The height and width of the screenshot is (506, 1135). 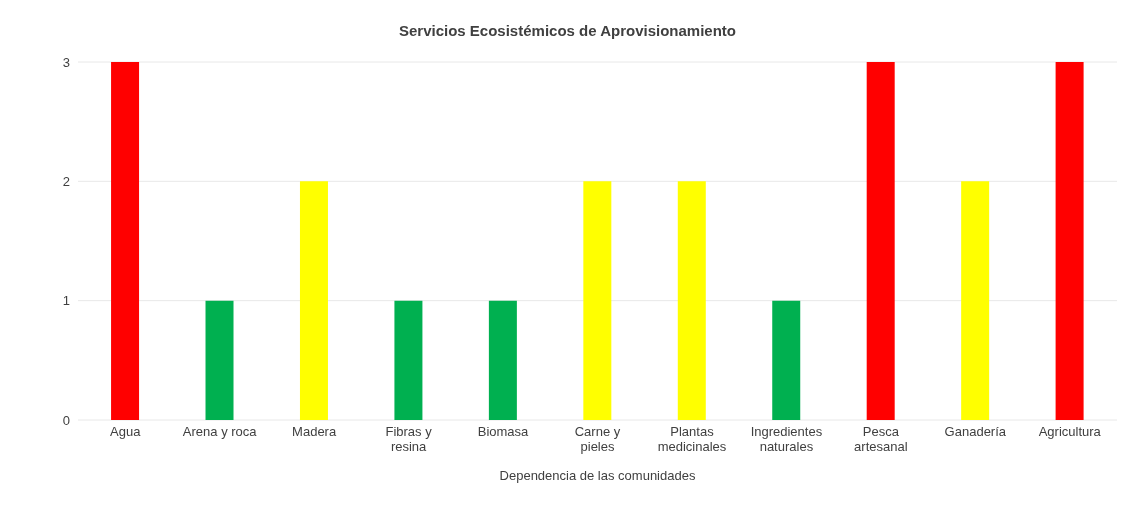 What do you see at coordinates (66, 181) in the screenshot?
I see `y-tick-label: 2` at bounding box center [66, 181].